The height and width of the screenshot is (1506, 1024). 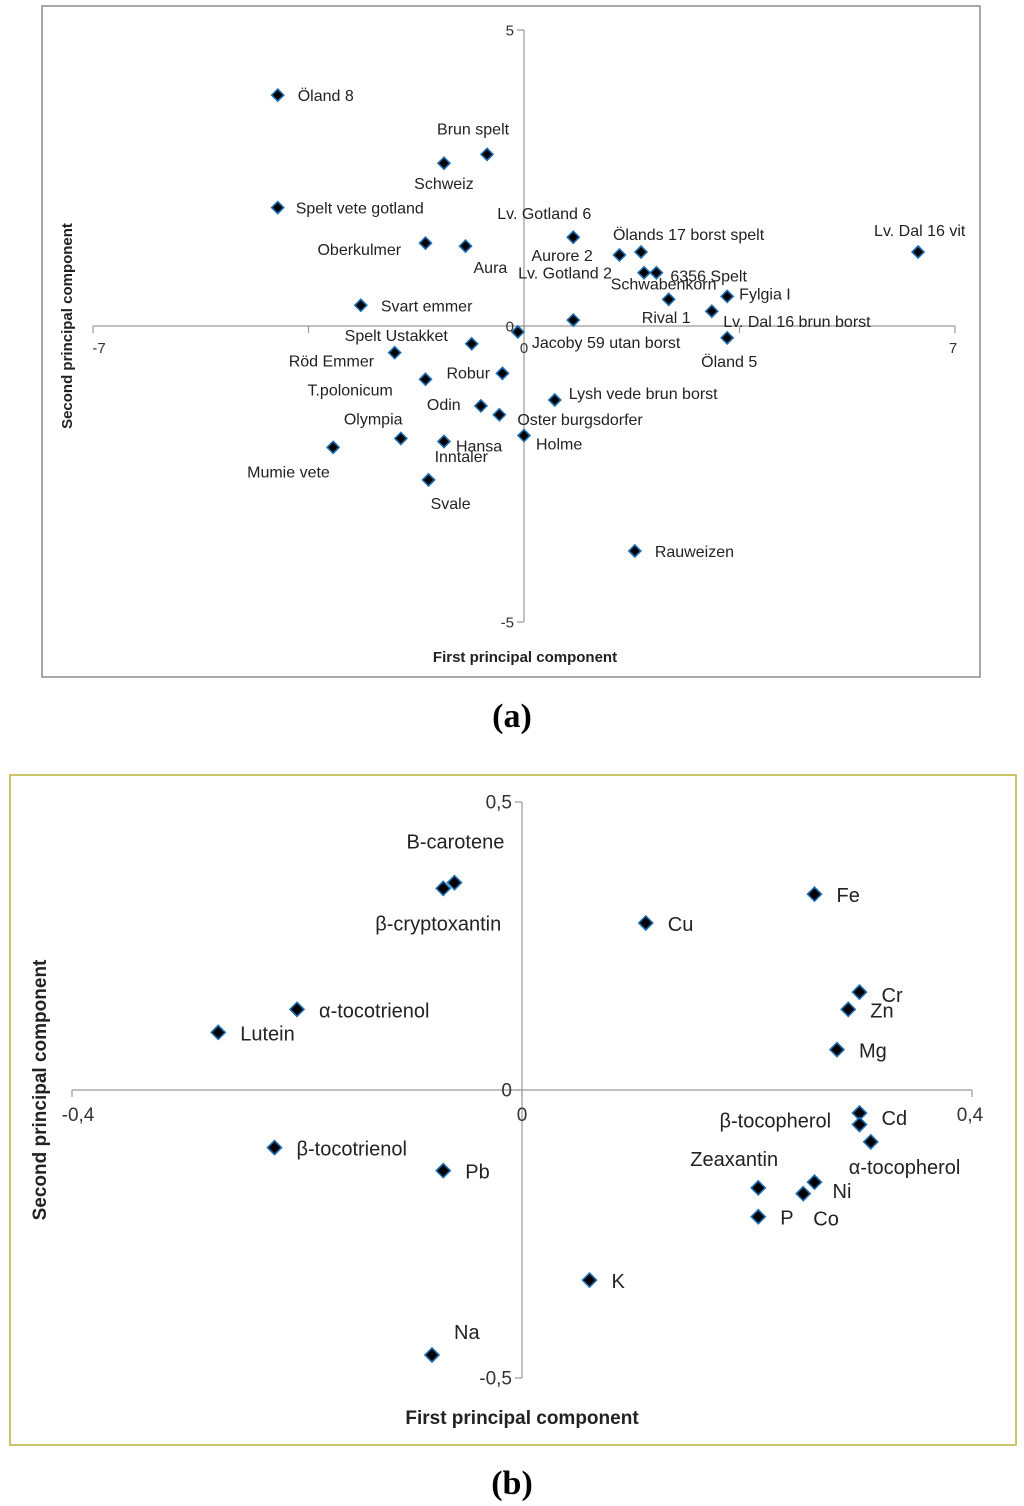 What do you see at coordinates (848, 896) in the screenshot?
I see `chart-b-point-label: Fe` at bounding box center [848, 896].